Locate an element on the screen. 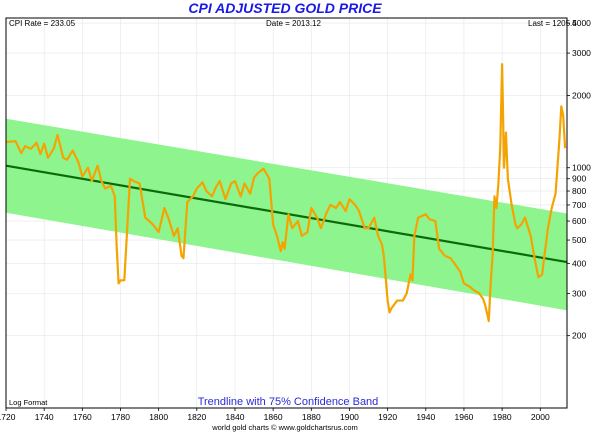 This screenshot has width=595, height=435. y-tick-label-700: 700 is located at coordinates (579, 205).